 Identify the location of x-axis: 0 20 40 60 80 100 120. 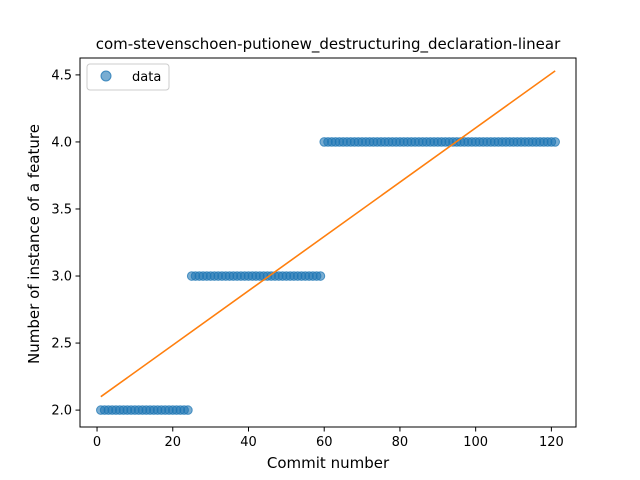
(328, 438).